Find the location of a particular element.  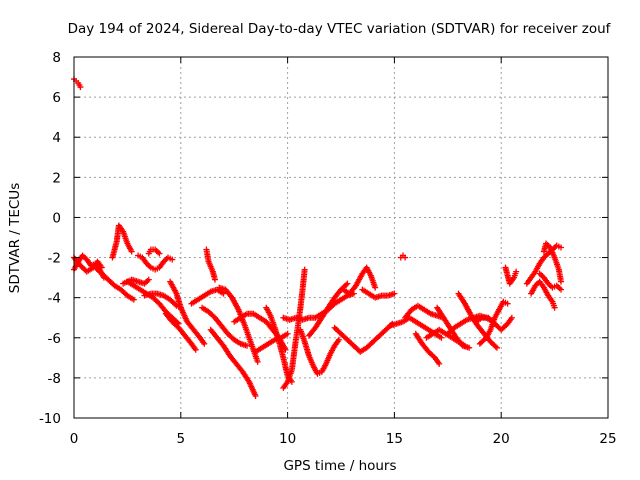

data-series-s14 is located at coordinates (225, 326).